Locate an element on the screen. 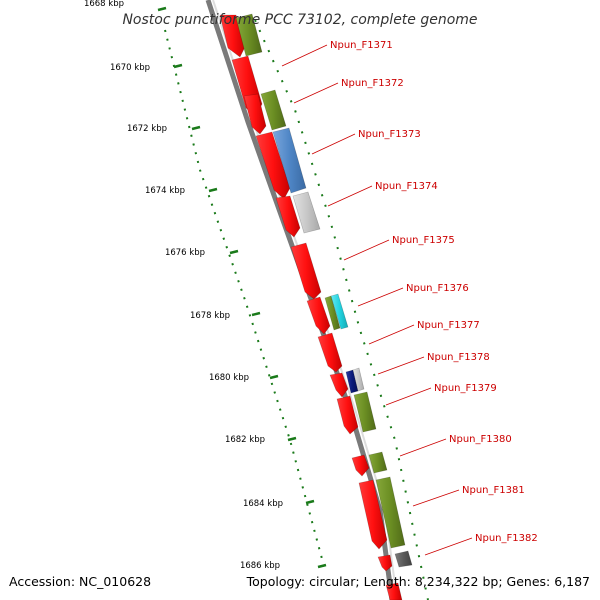  gene-label: Npun_F1375 is located at coordinates (423, 240).